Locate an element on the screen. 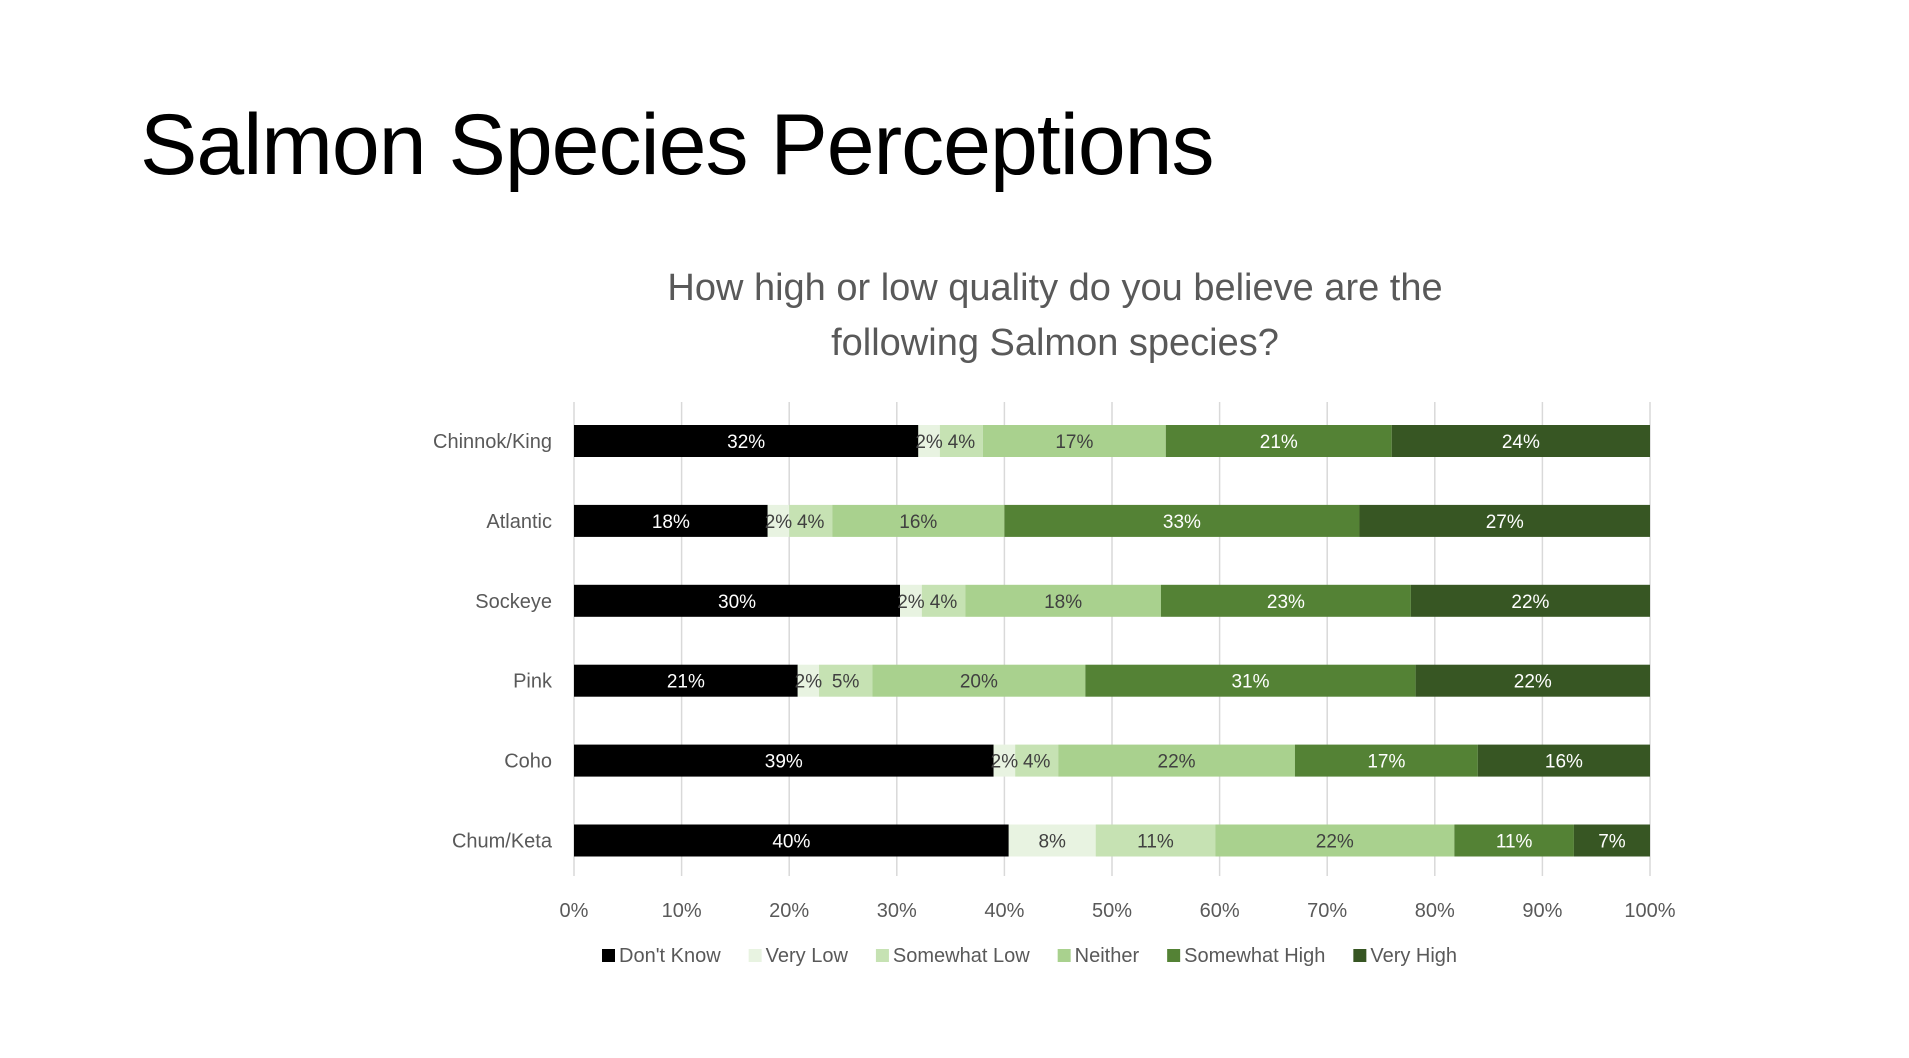 The height and width of the screenshot is (1058, 1909). data-label: 33% is located at coordinates (1182, 522).